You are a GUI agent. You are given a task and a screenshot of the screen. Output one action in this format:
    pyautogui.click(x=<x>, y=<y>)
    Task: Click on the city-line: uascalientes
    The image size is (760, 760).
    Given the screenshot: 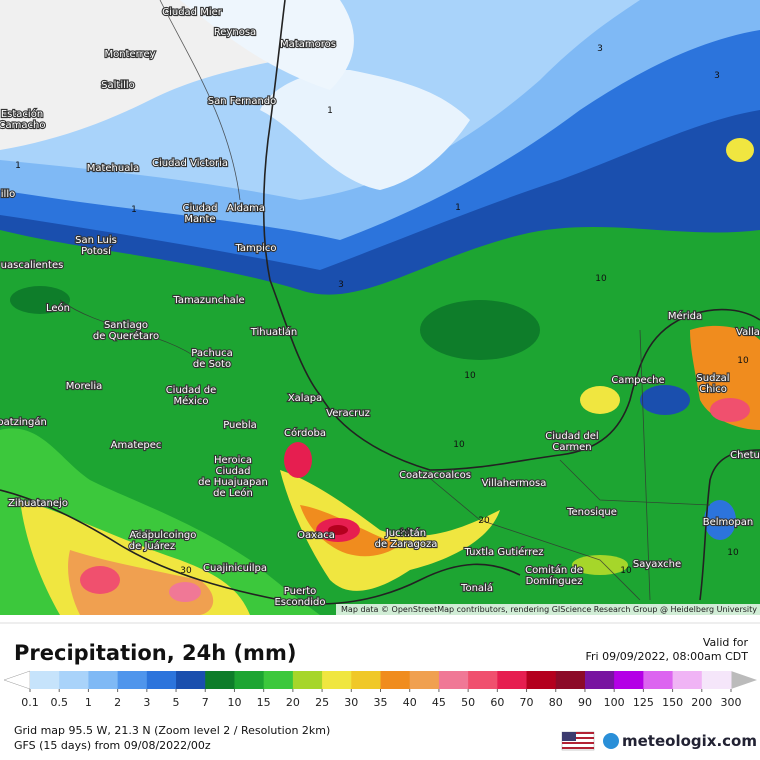 What is the action you would take?
    pyautogui.click(x=32, y=265)
    